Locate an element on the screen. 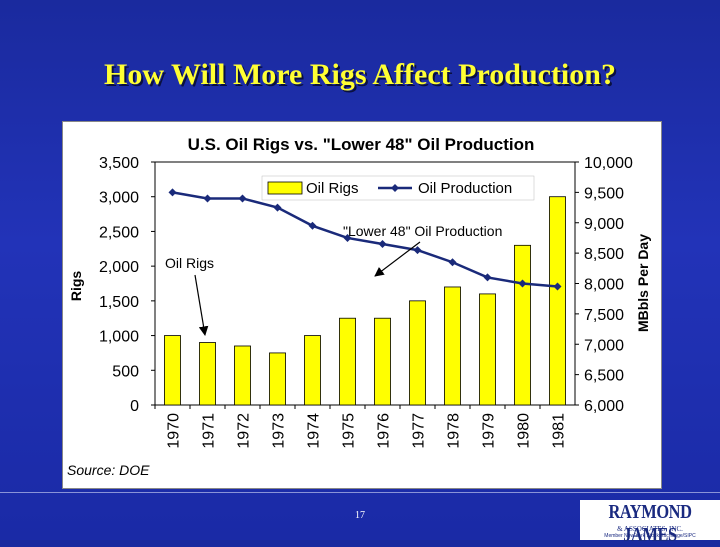 This screenshot has width=720, height=547. y-tick-right: 10,000 is located at coordinates (608, 163).